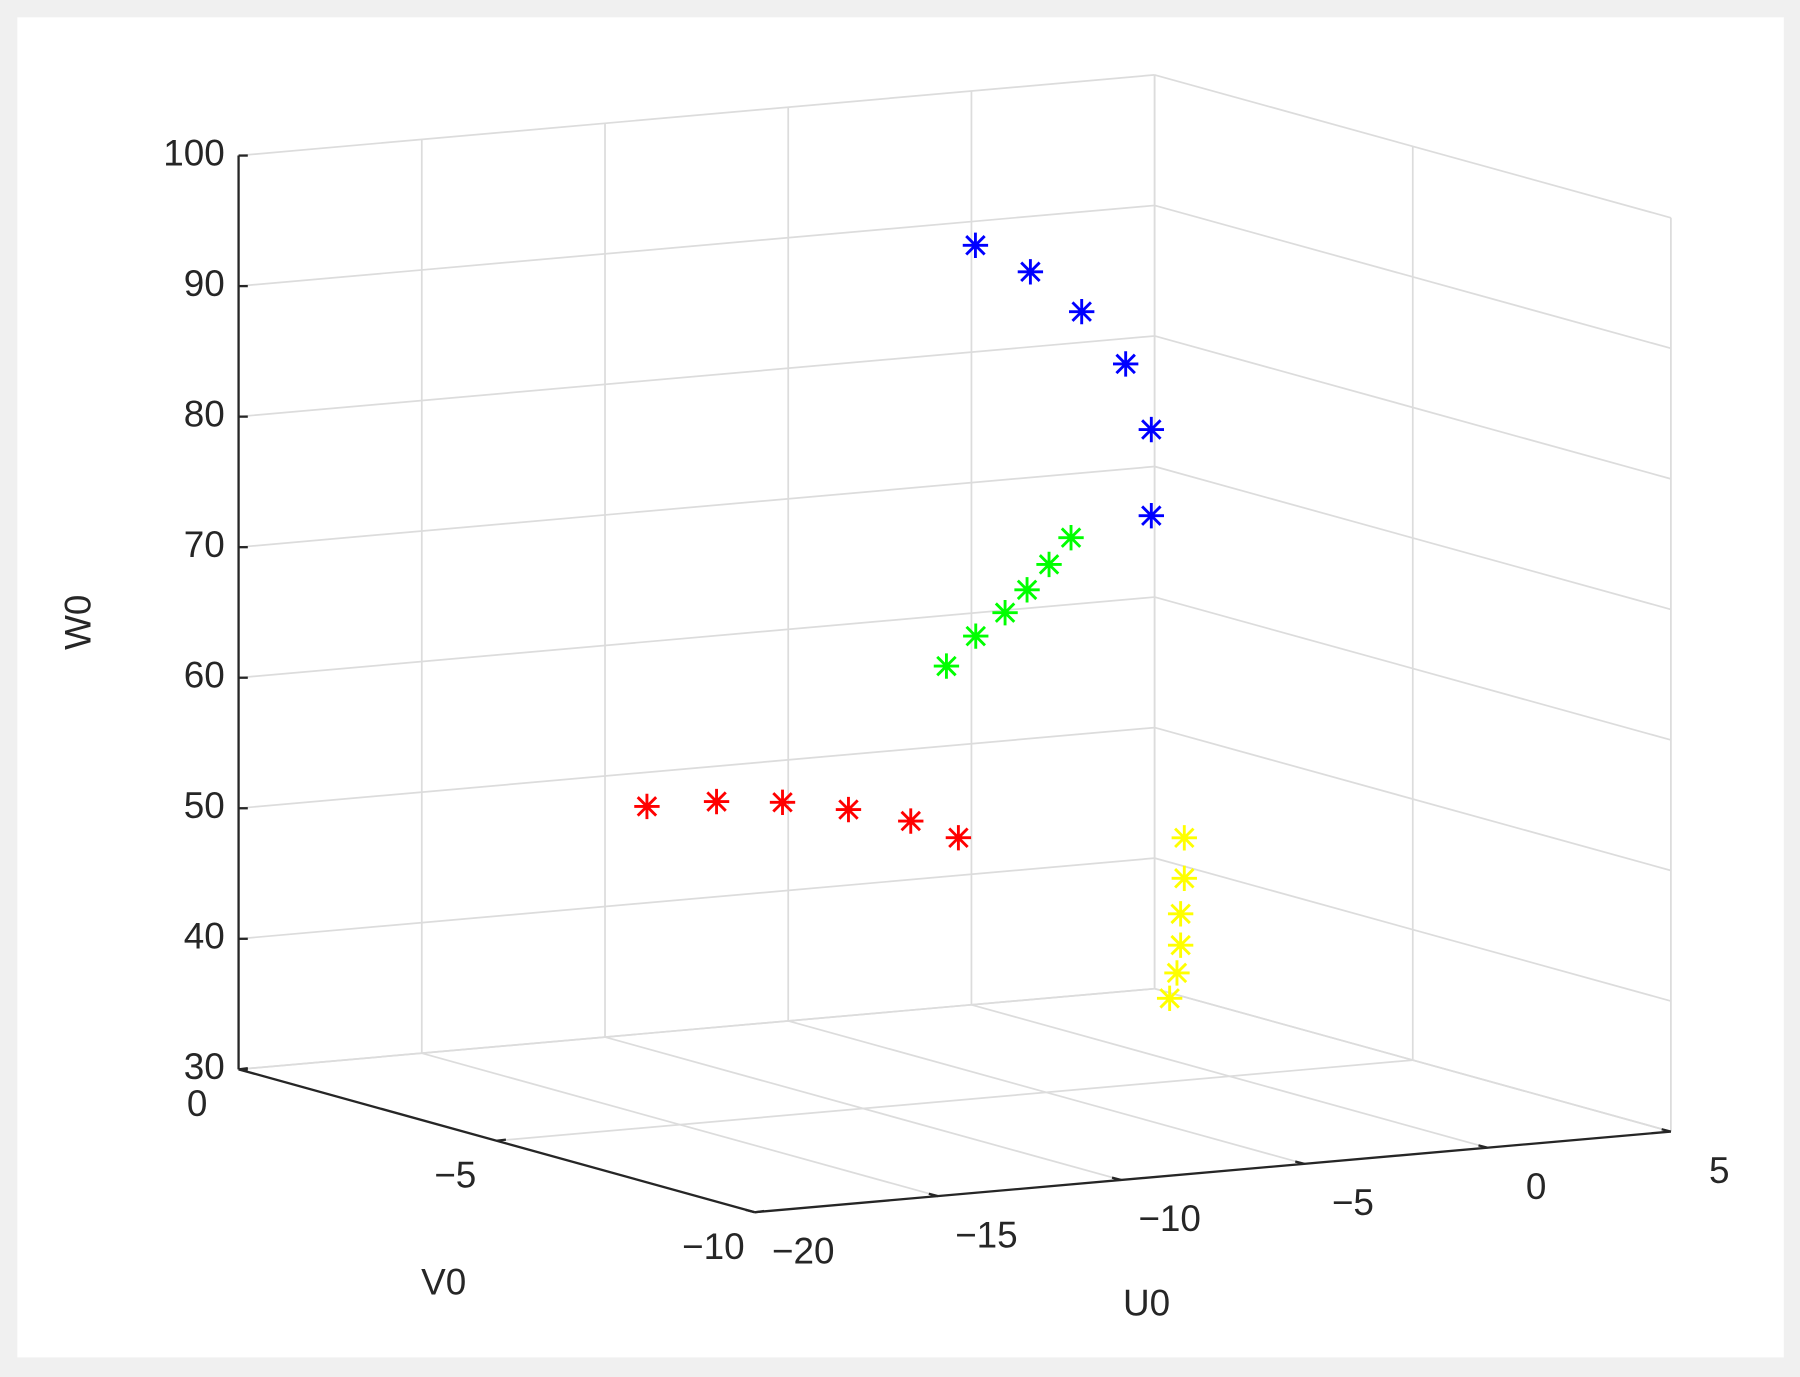 The height and width of the screenshot is (1377, 1800). What do you see at coordinates (1212, 1172) in the screenshot?
I see `x-axis` at bounding box center [1212, 1172].